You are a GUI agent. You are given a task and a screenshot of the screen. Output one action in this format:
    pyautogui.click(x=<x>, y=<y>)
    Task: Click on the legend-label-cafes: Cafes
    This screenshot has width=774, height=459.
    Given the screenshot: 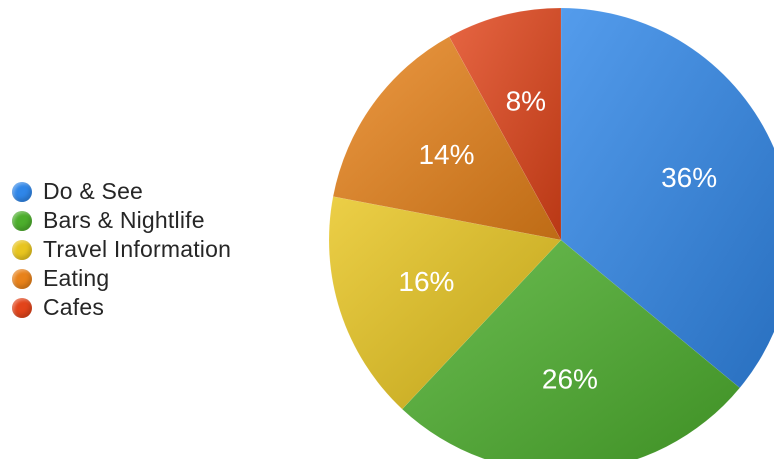 What is the action you would take?
    pyautogui.click(x=74, y=307)
    